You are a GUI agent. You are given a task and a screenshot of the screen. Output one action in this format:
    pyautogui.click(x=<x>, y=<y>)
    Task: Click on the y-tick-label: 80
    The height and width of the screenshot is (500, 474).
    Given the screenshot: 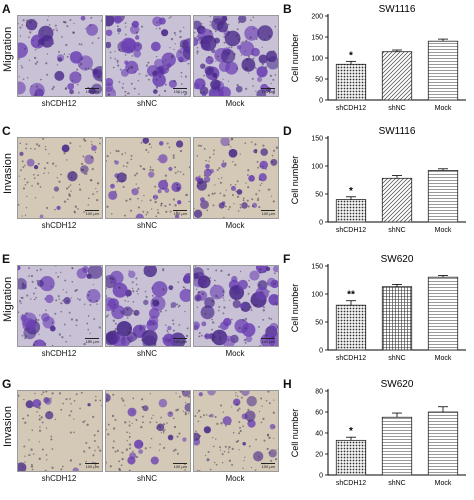 What is the action you would take?
    pyautogui.click(x=319, y=392)
    